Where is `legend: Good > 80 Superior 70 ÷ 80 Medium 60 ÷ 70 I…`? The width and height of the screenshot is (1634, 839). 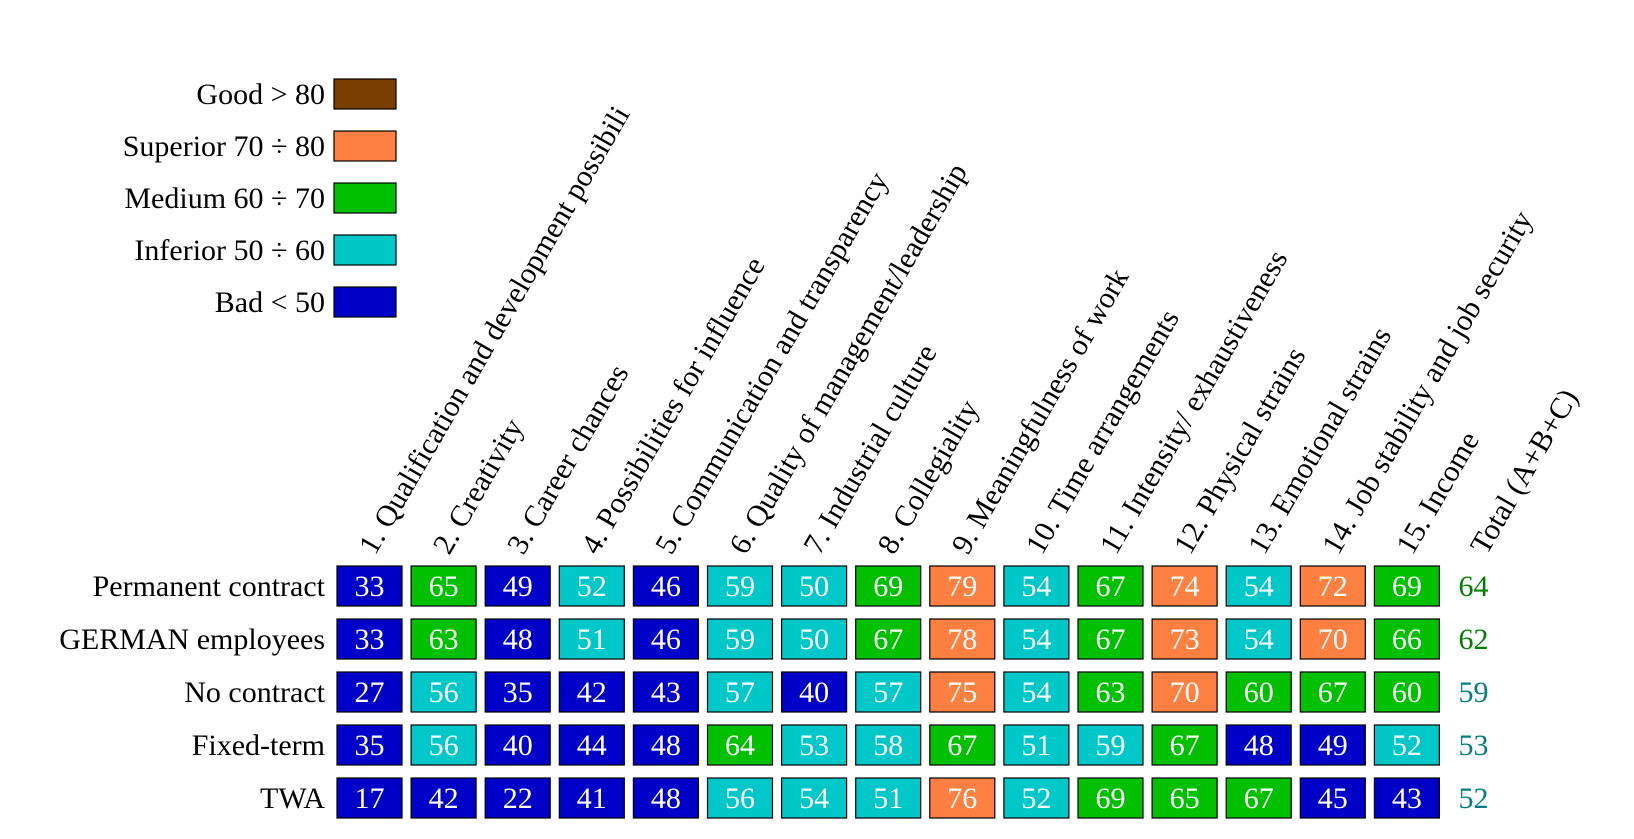 legend: Good > 80 Superior 70 ÷ 80 Medium 60 ÷ 70 I… is located at coordinates (260, 198).